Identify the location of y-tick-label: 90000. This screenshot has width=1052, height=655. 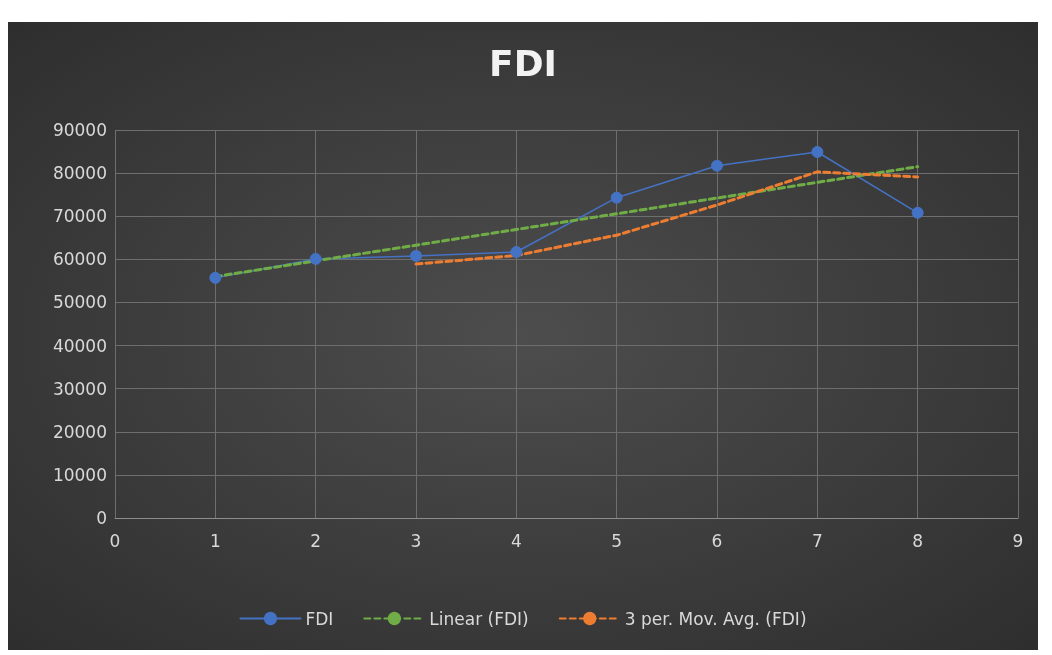
(79, 130).